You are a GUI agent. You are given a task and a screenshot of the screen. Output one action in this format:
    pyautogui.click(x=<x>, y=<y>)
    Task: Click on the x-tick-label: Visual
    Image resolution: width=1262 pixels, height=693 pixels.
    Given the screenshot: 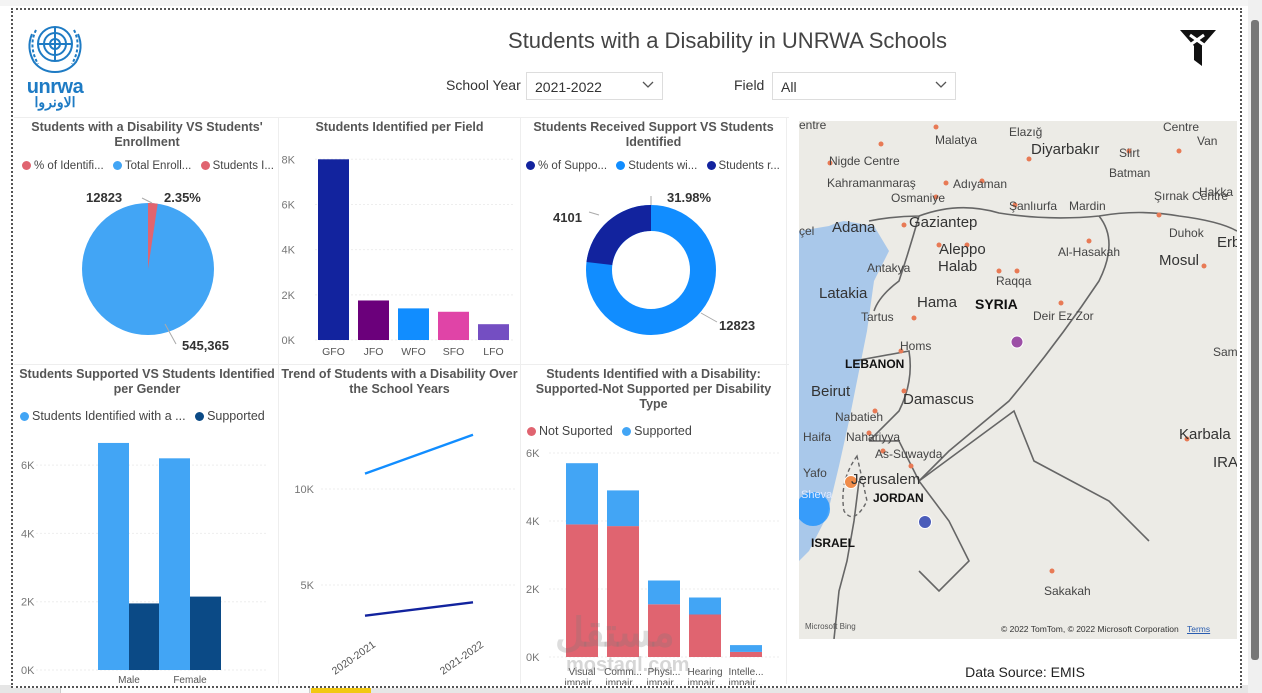 What is the action you would take?
    pyautogui.click(x=581, y=672)
    